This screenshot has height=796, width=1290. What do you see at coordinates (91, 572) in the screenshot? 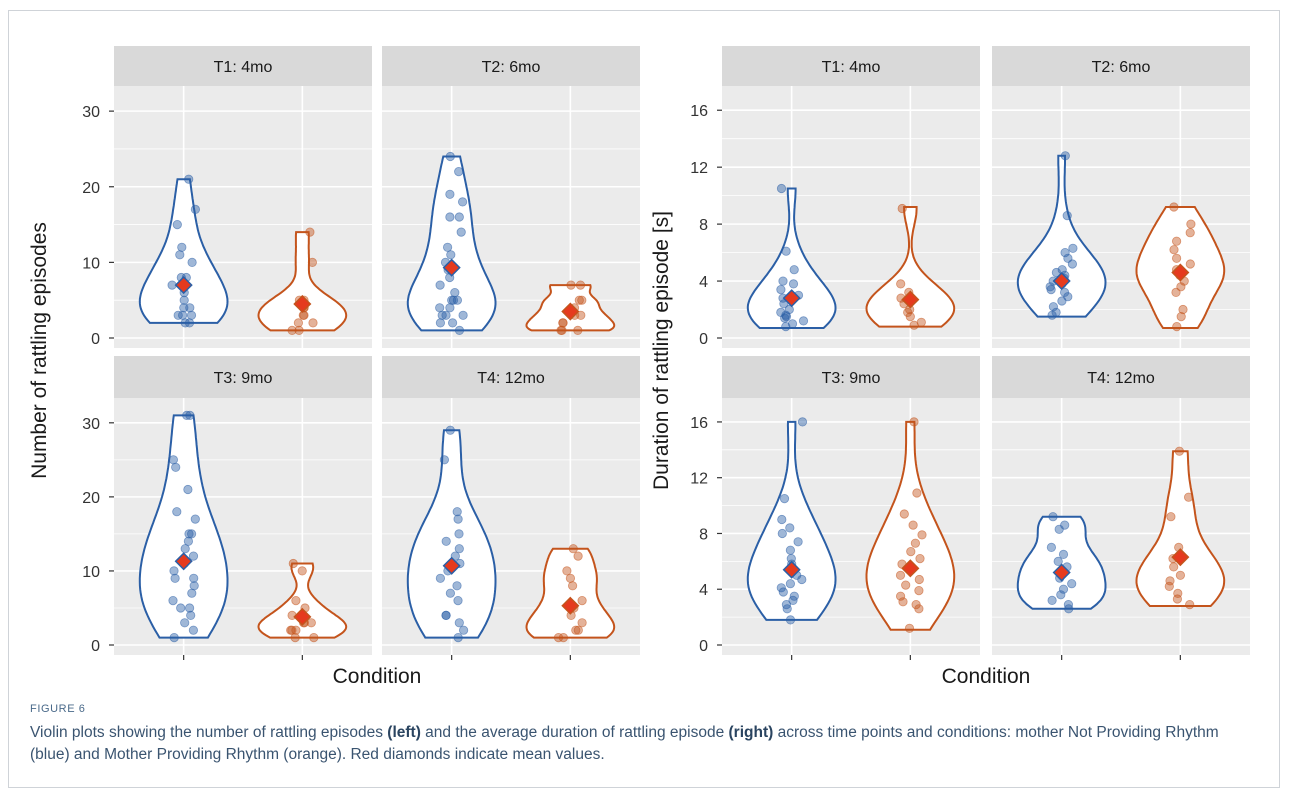
I see `y-tick-label: 10` at bounding box center [91, 572].